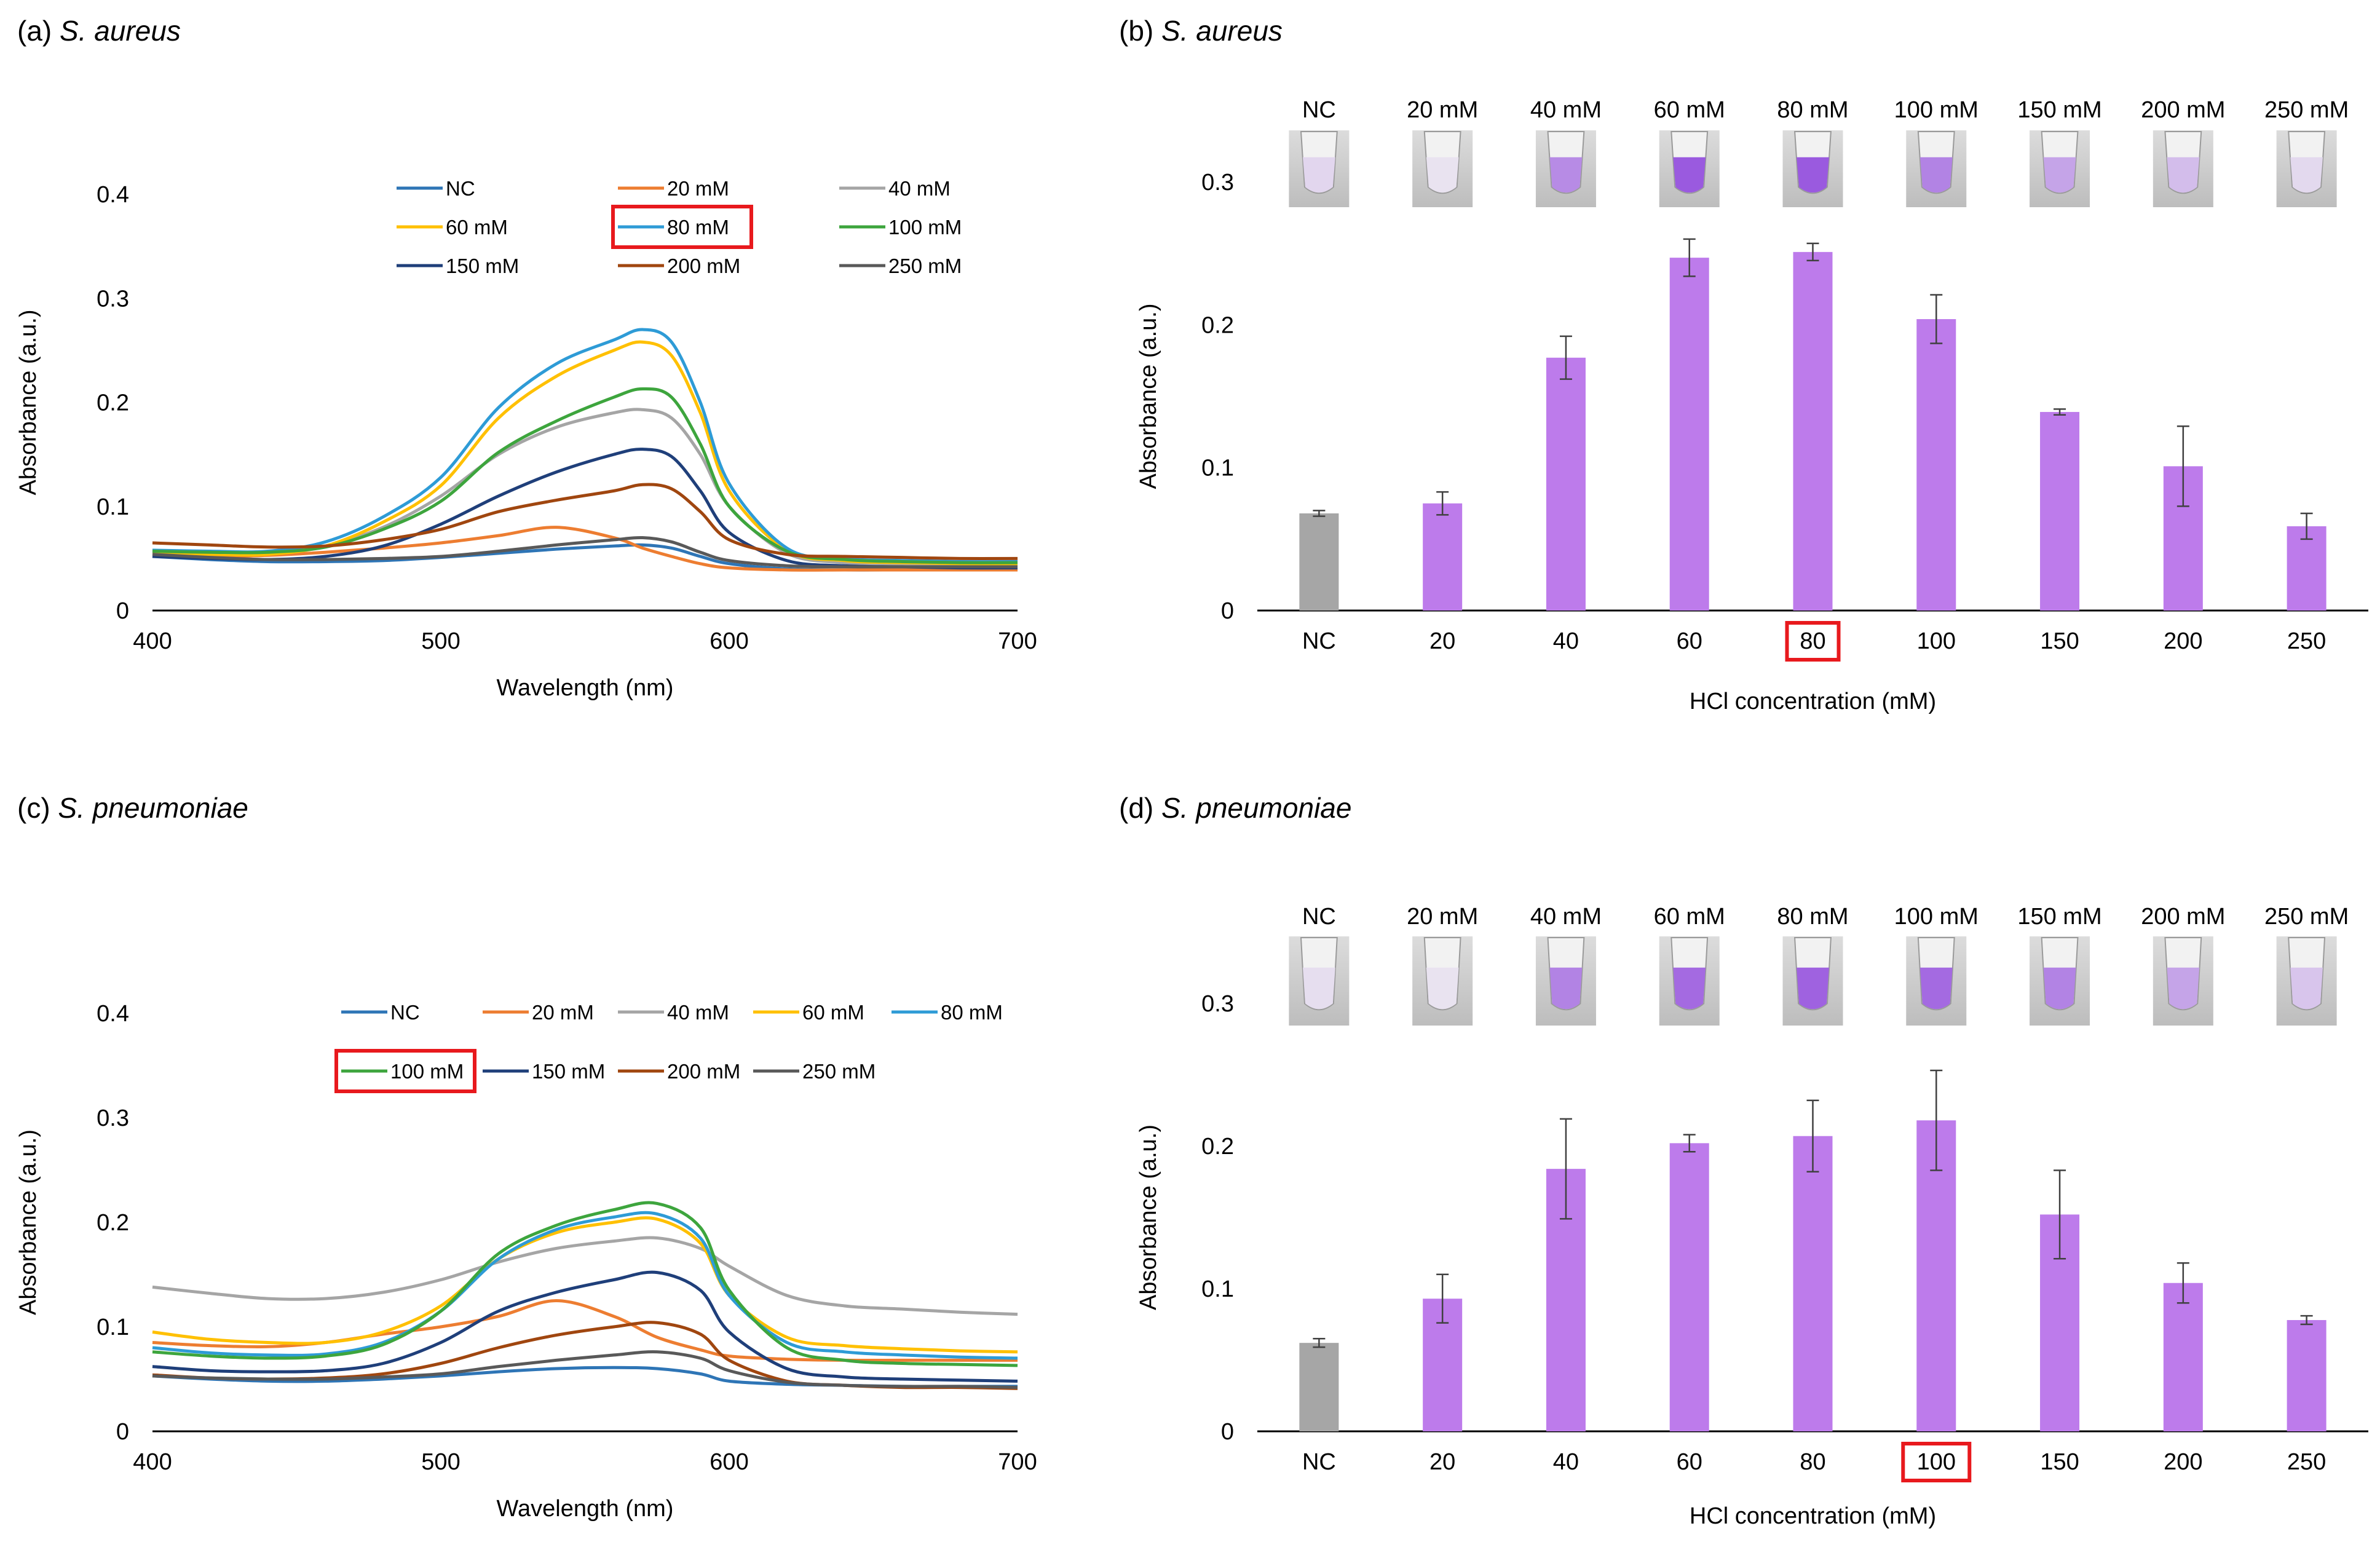 This screenshot has width=2380, height=1542. Describe the element at coordinates (33, 808) in the screenshot. I see `panel-label-c: (c)` at that location.